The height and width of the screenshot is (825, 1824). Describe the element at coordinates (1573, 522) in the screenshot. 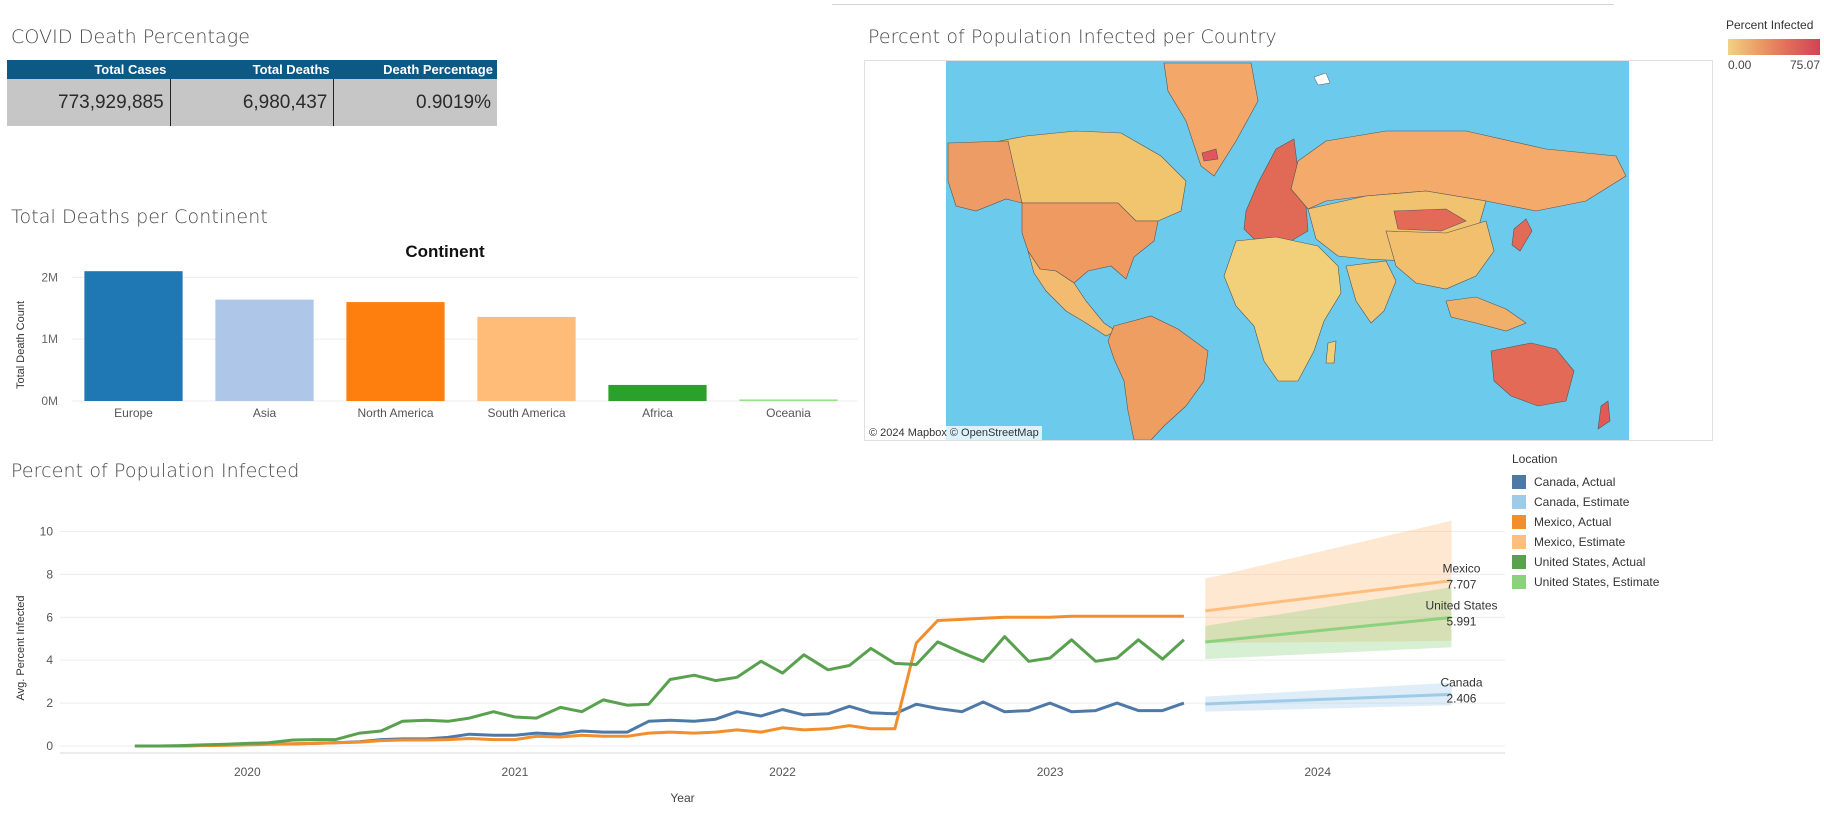

I see `legend-label: Mexico, Actual` at that location.